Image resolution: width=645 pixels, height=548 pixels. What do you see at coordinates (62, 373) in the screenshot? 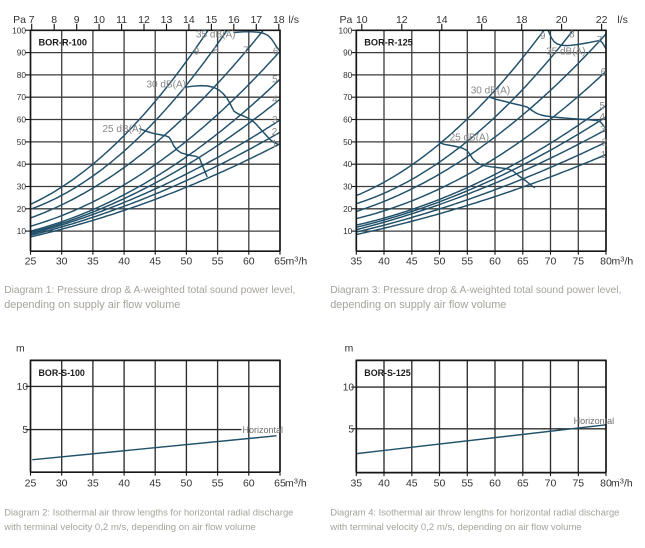
I see `svg-text: BOR-S-100` at bounding box center [62, 373].